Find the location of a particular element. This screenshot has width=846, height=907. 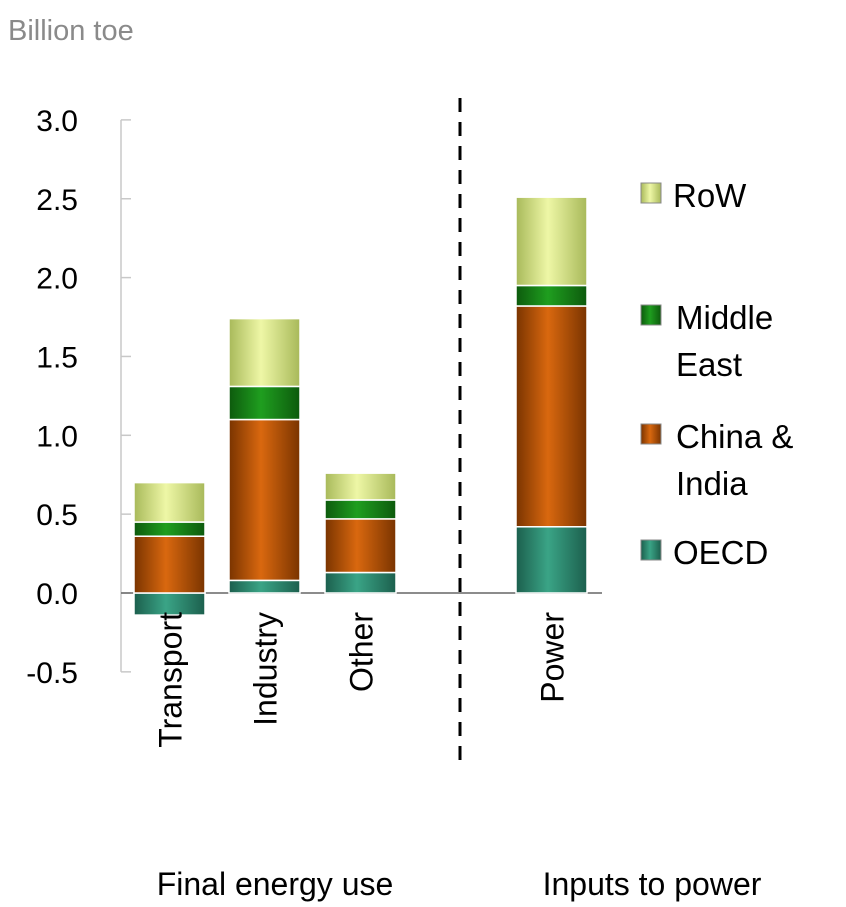

x-tick-label-transport: Transport is located at coordinates (171, 680).